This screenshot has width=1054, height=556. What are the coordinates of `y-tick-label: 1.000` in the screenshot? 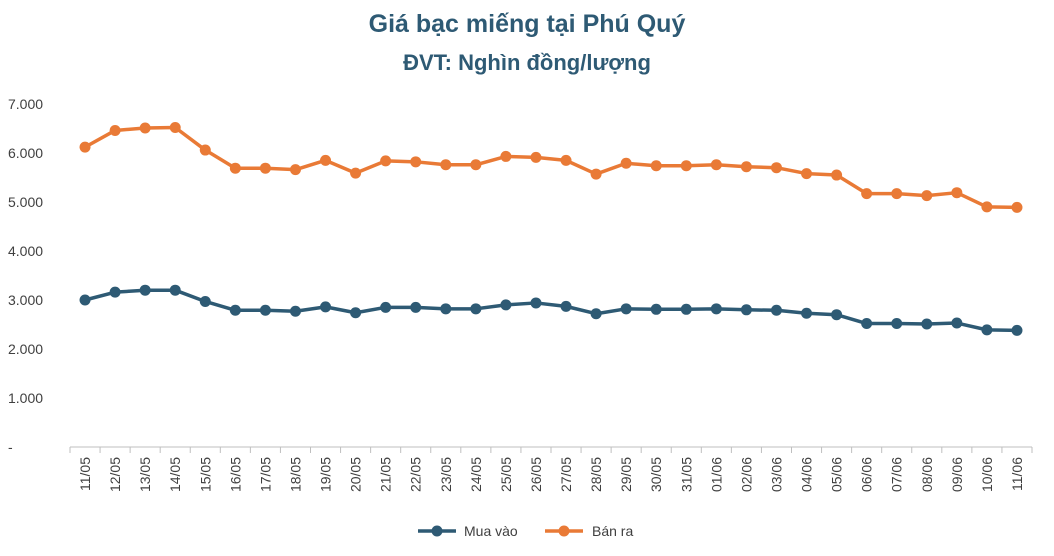 It's located at (25, 398).